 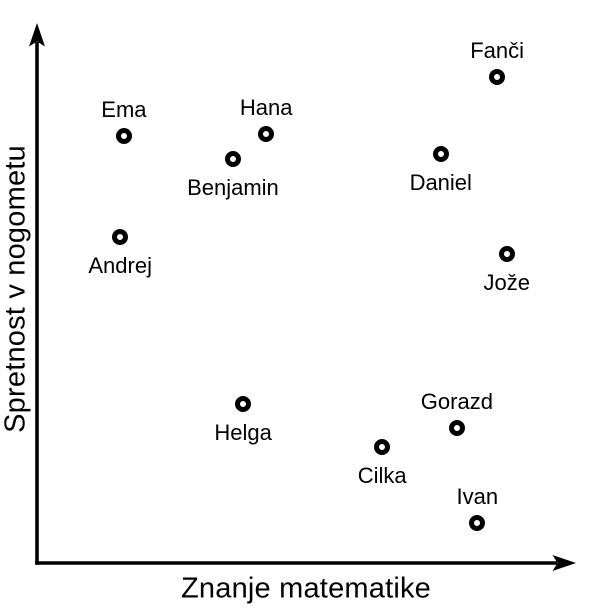 I want to click on data-point-label: Cilka, so click(x=382, y=476).